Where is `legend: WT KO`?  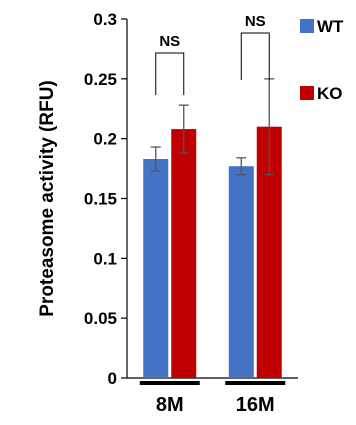
legend: WT KO is located at coordinates (322, 60).